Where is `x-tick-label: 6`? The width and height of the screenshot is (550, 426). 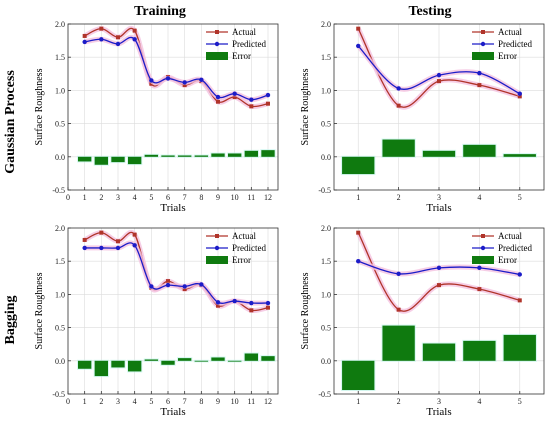 x-tick-label: 6 is located at coordinates (168, 401).